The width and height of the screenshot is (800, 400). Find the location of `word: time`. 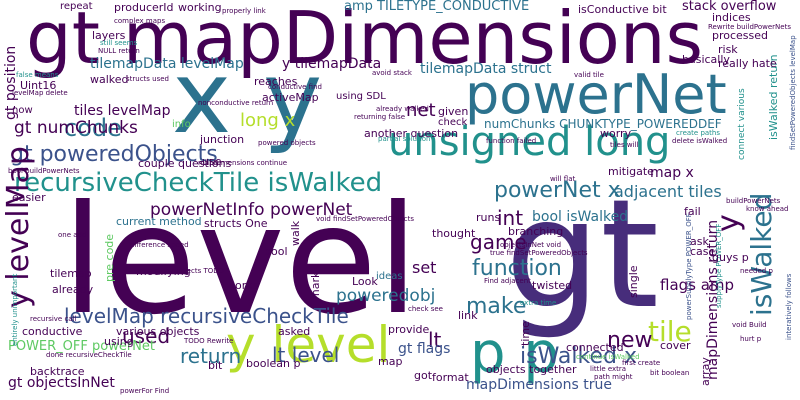

word: time is located at coordinates (525, 333).